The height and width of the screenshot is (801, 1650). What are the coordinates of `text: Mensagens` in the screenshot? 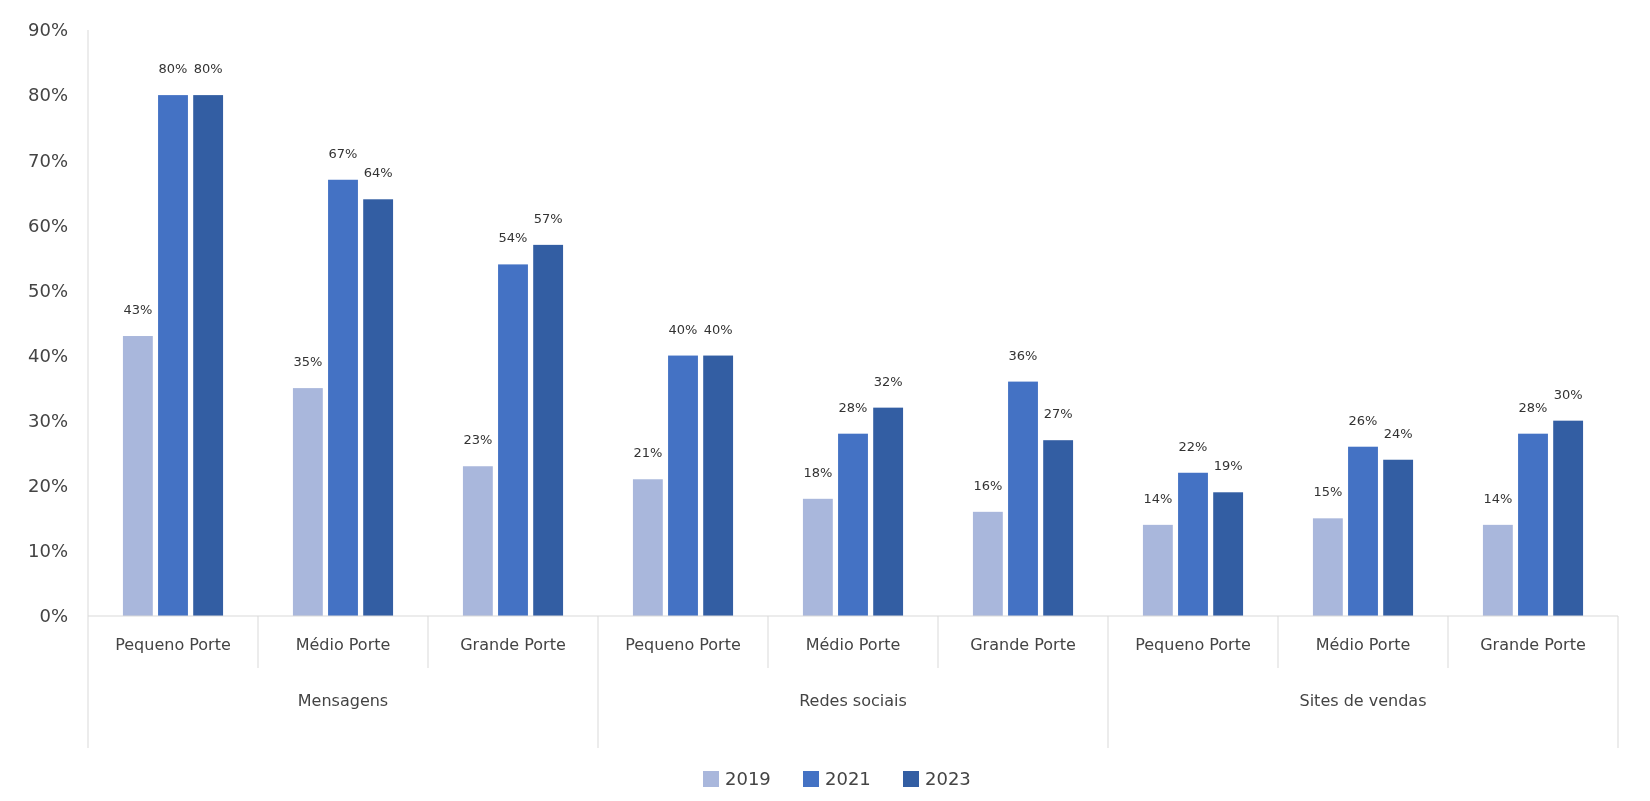 It's located at (343, 700).